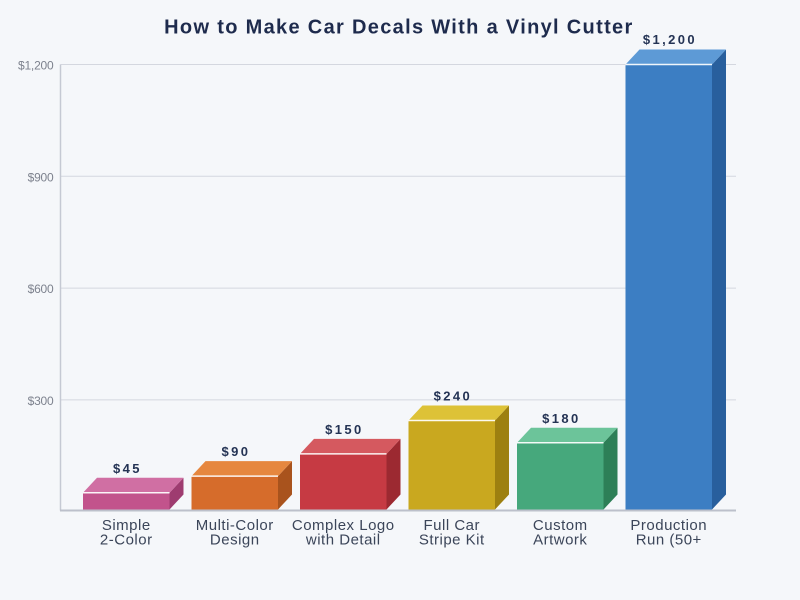 Image resolution: width=800 pixels, height=600 pixels. Describe the element at coordinates (451, 525) in the screenshot. I see `svg-text: Full Car` at that location.